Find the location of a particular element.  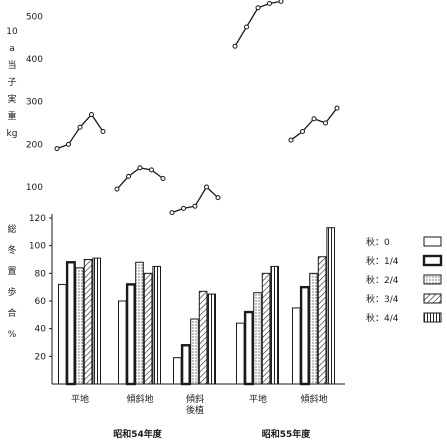

top-y-tick-label: 400 is located at coordinates (34, 60).